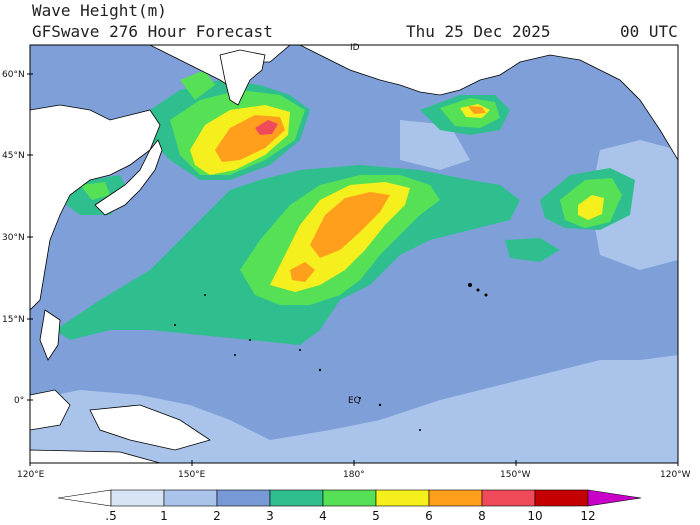  What do you see at coordinates (614, 498) in the screenshot?
I see `colorbar-max-triangle` at bounding box center [614, 498].